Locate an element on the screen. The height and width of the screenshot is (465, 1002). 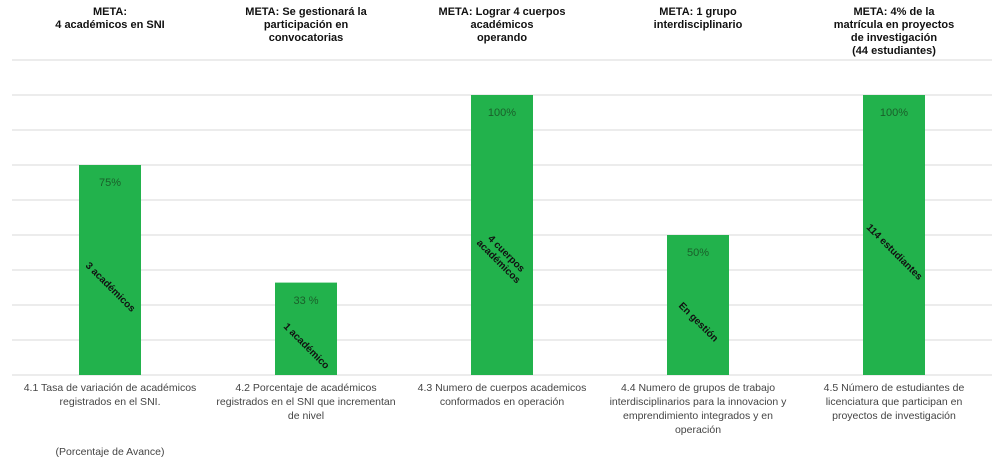
goal-label: META: 4 académicos en SNI is located at coordinates (110, 18).